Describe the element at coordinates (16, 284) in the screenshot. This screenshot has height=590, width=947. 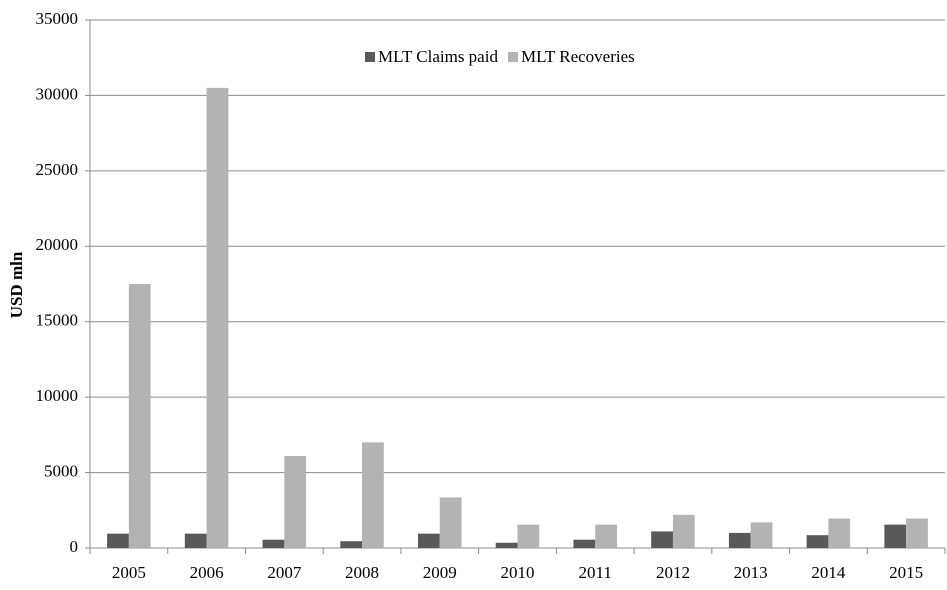
I see `y-axis-label: USD mln` at that location.